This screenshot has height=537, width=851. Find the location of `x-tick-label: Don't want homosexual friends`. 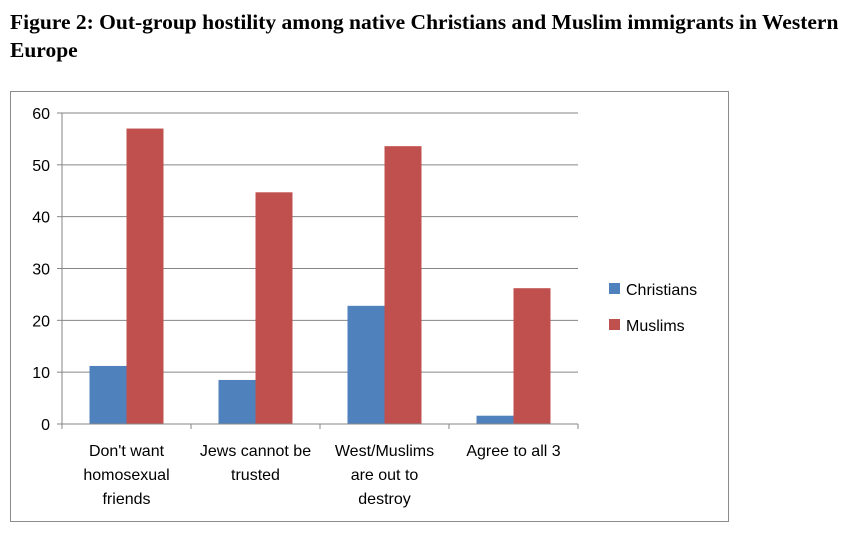

x-tick-label: Don't want homosexual friends is located at coordinates (126, 475).